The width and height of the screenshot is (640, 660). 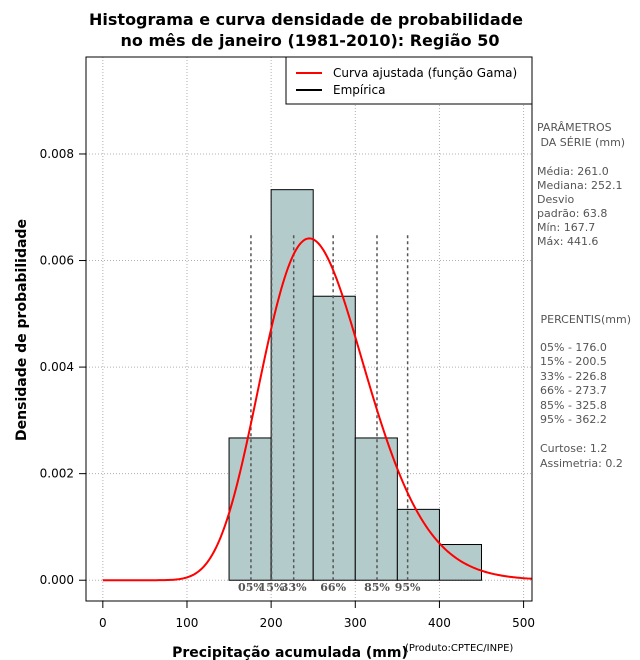 I want to click on percentis-line: 05% - 176.0, so click(x=573, y=347).